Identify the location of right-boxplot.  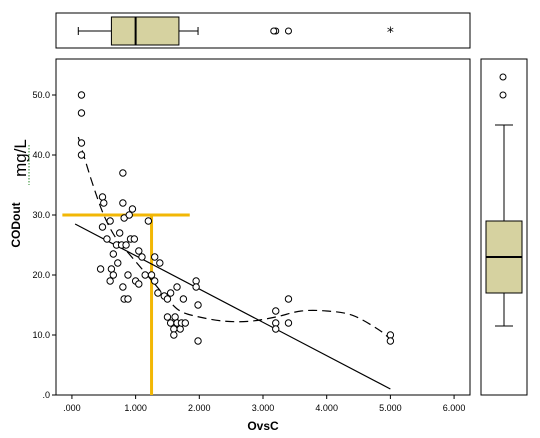
(504, 200).